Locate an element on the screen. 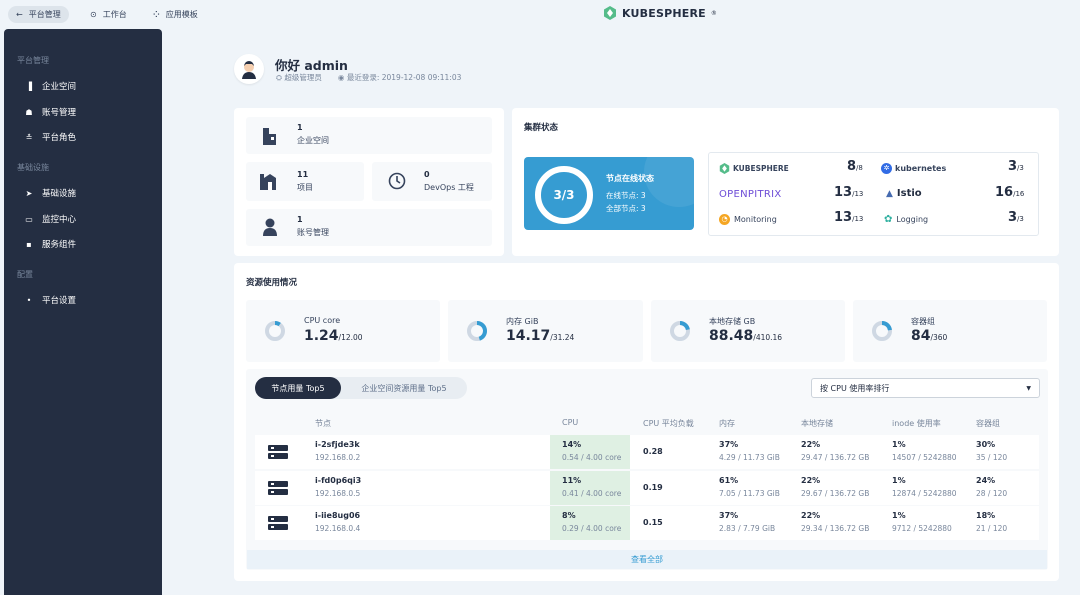 The height and width of the screenshot is (595, 1080). tab-node-top5: 节点用量 Top5 is located at coordinates (298, 388).